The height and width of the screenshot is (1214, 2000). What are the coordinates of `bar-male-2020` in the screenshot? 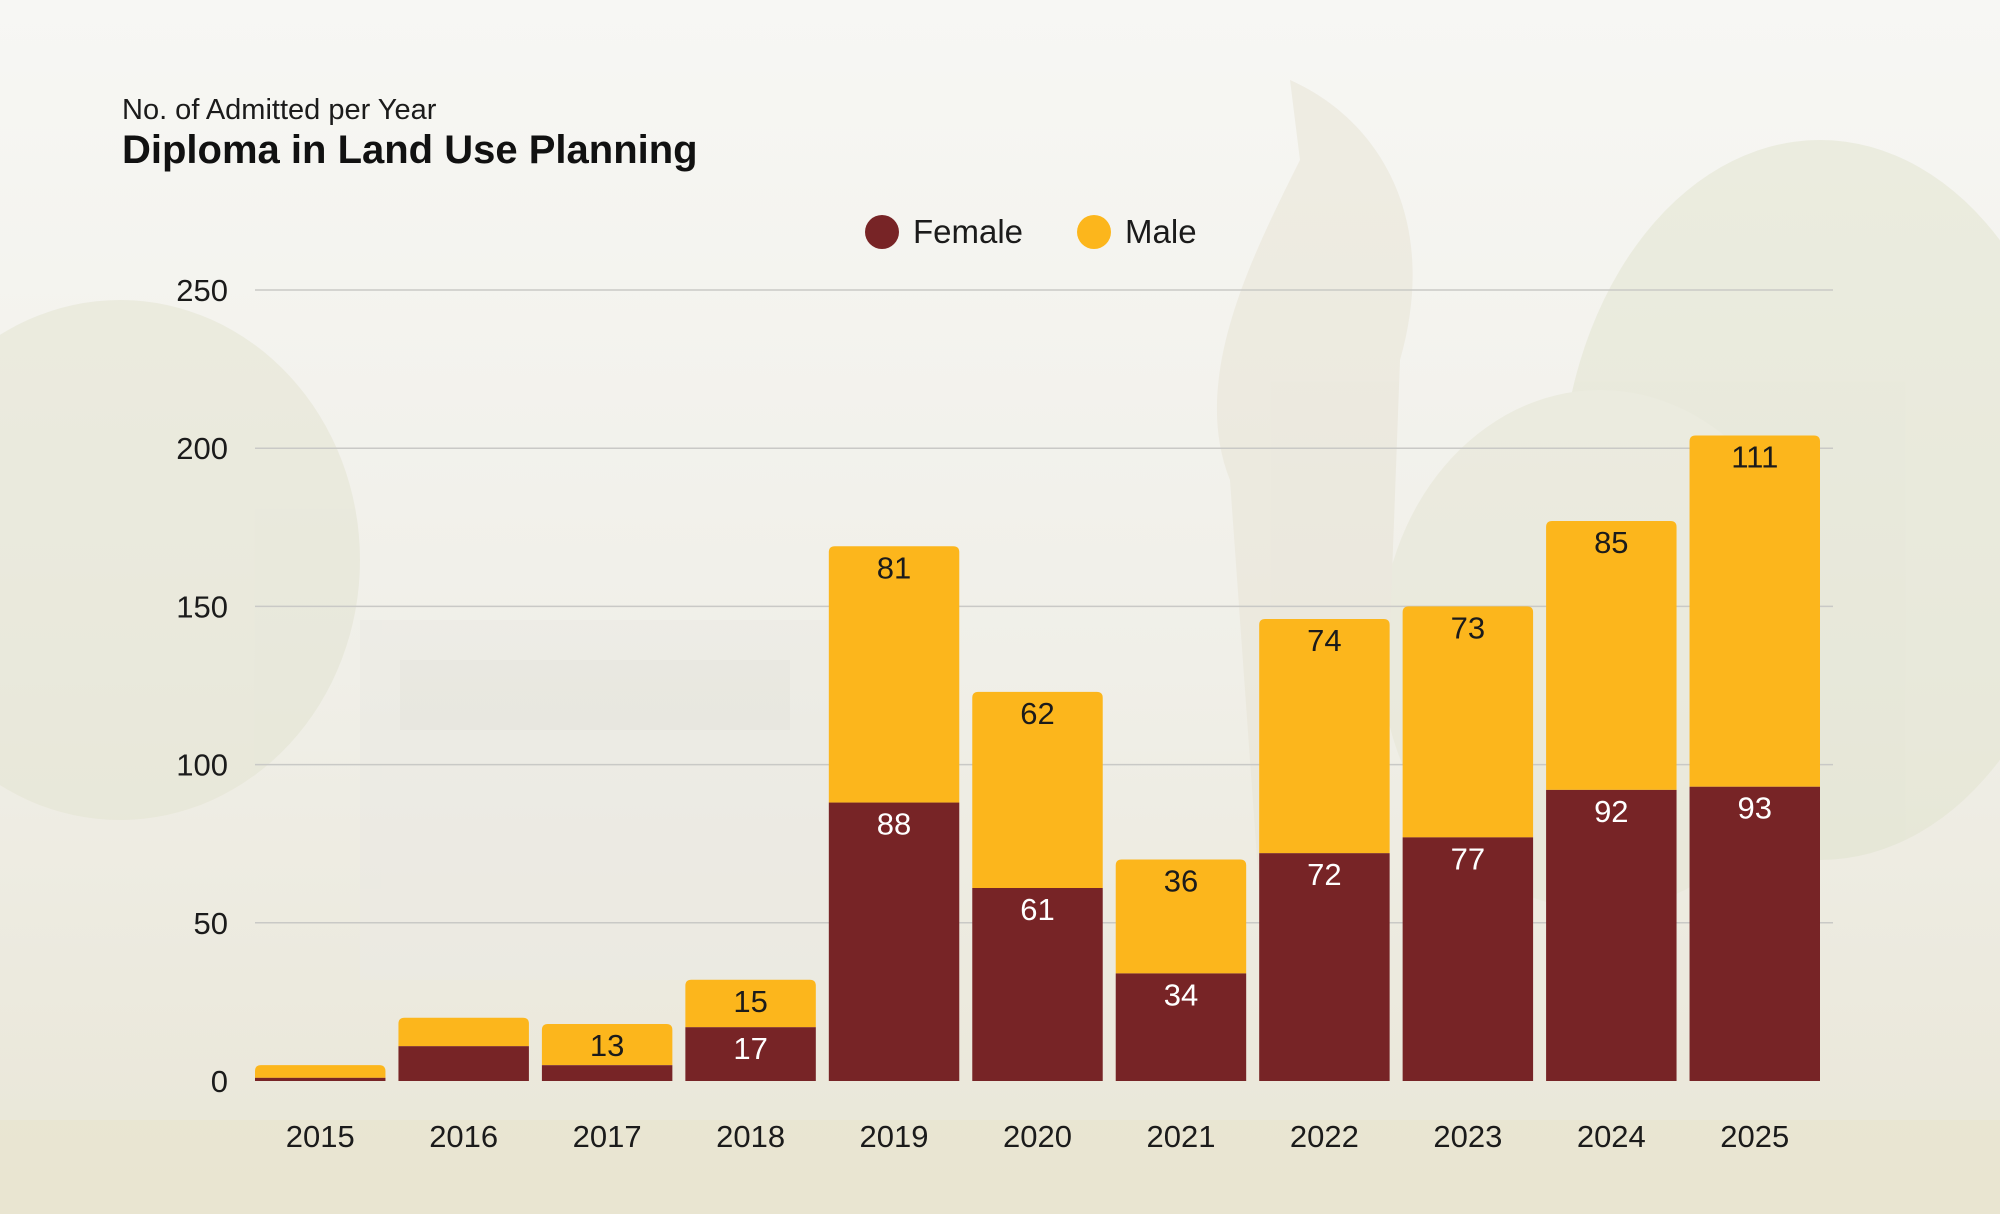 It's located at (1037, 789).